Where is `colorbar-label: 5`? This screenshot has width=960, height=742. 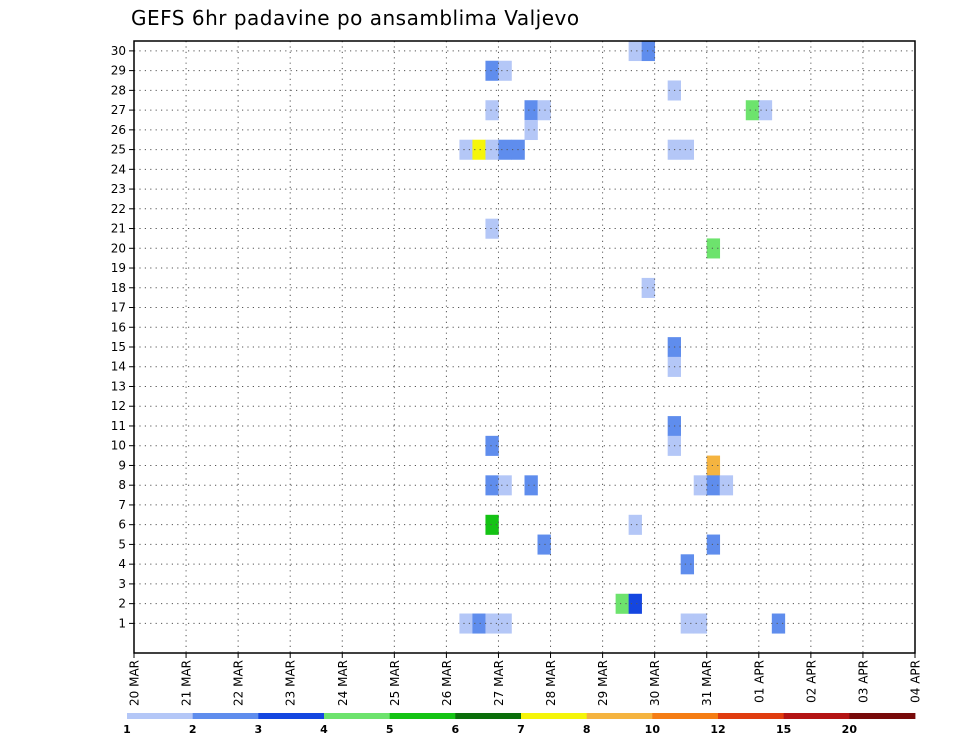 colorbar-label: 5 is located at coordinates (390, 729).